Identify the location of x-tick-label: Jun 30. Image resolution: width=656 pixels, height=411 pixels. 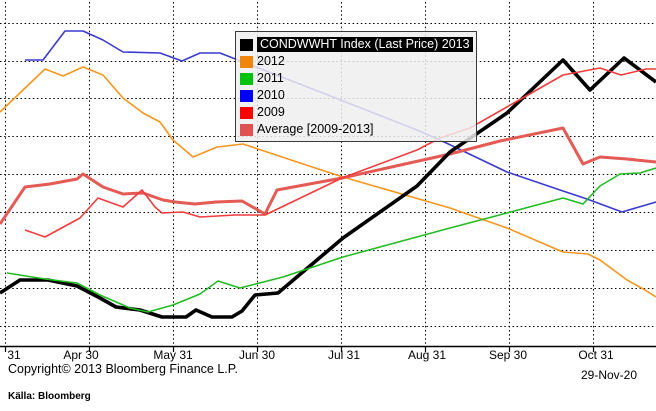
(257, 355).